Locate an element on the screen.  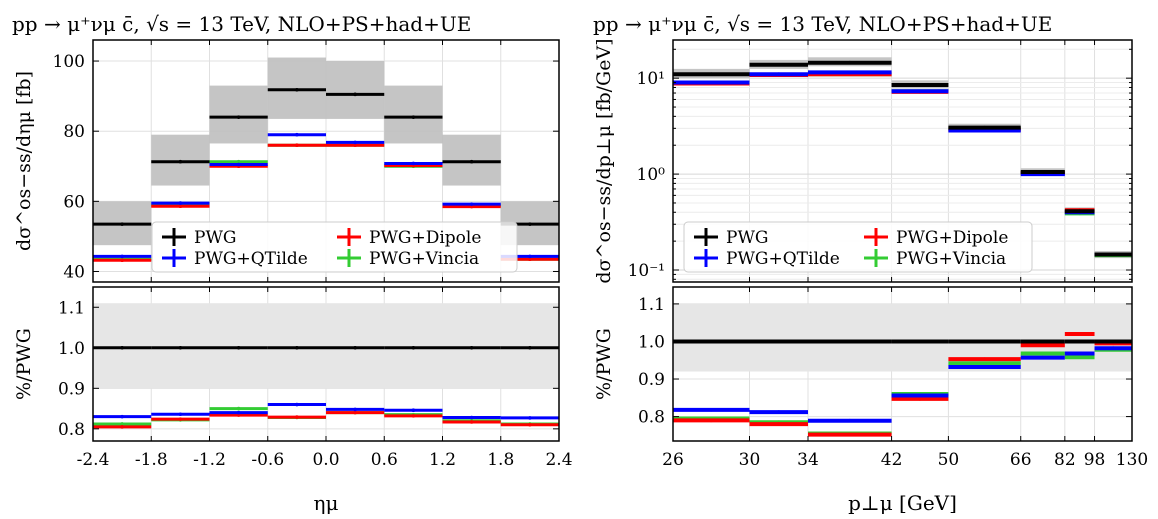
ratio-y-axis-label: %/PWG is located at coordinates (604, 364).